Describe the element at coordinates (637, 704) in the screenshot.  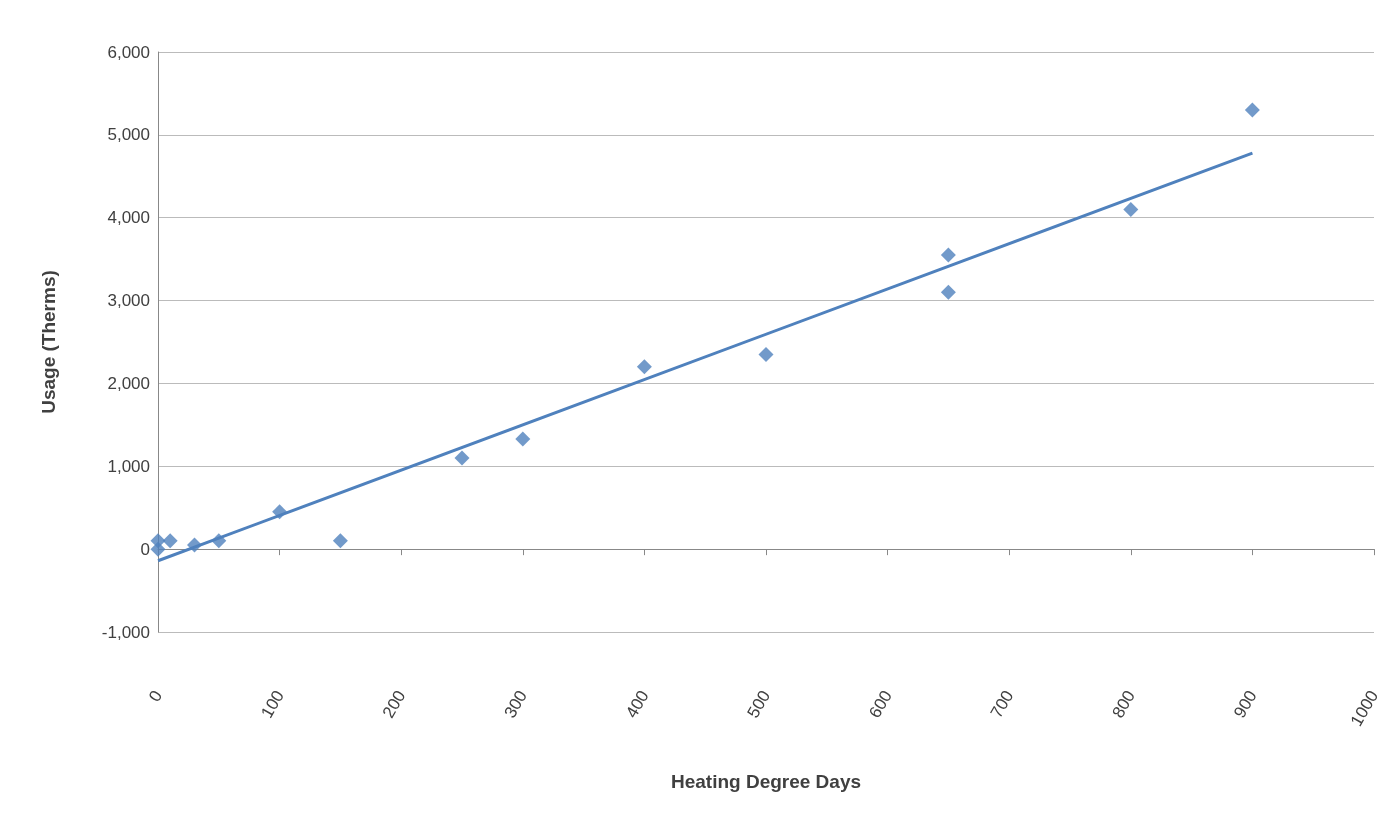
I see `x-tick-label: 400` at that location.